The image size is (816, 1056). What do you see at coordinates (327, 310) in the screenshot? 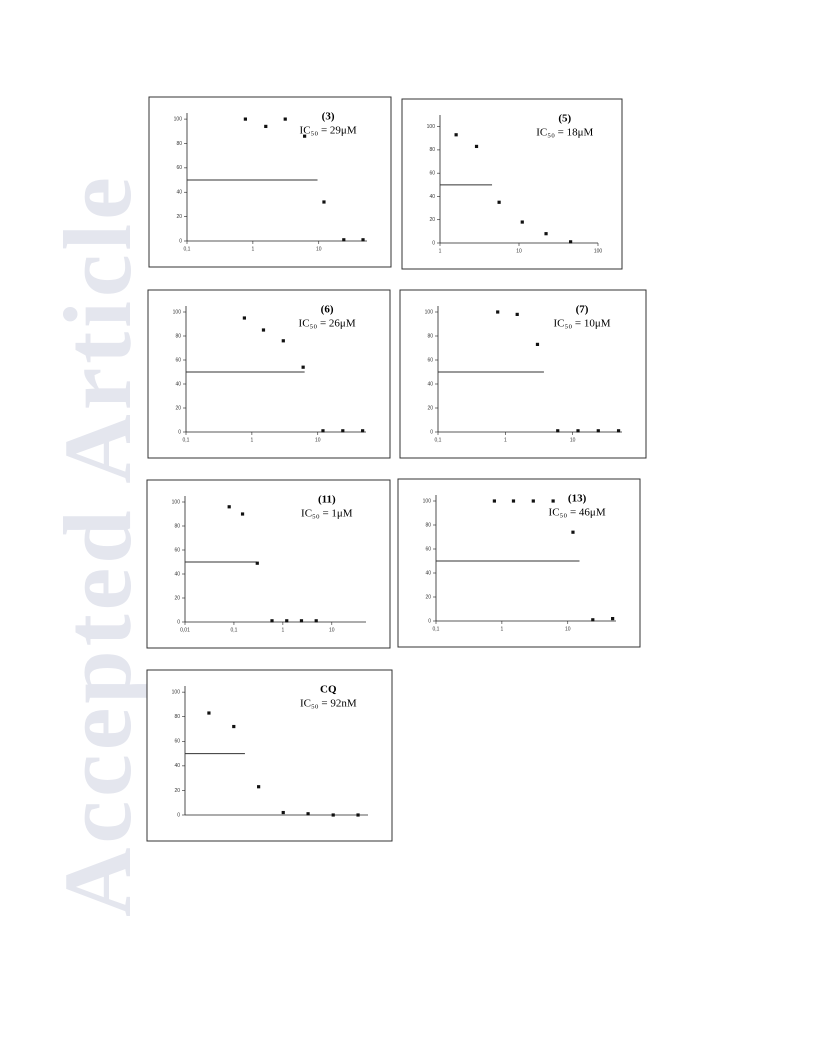
I see `chart-title: (6)` at bounding box center [327, 310].